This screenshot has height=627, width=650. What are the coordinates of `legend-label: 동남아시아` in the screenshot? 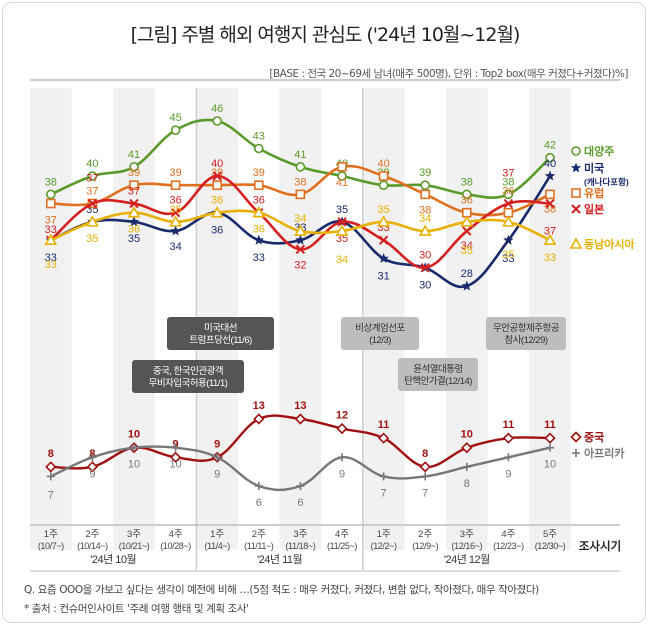 It's located at (609, 244).